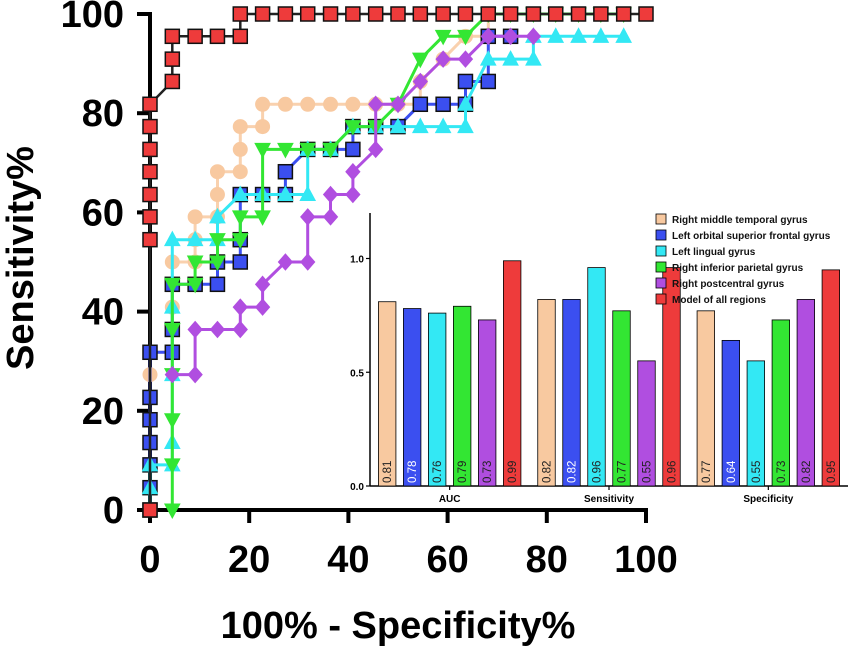  Describe the element at coordinates (113, 511) in the screenshot. I see `y-tick-label: 0` at that location.